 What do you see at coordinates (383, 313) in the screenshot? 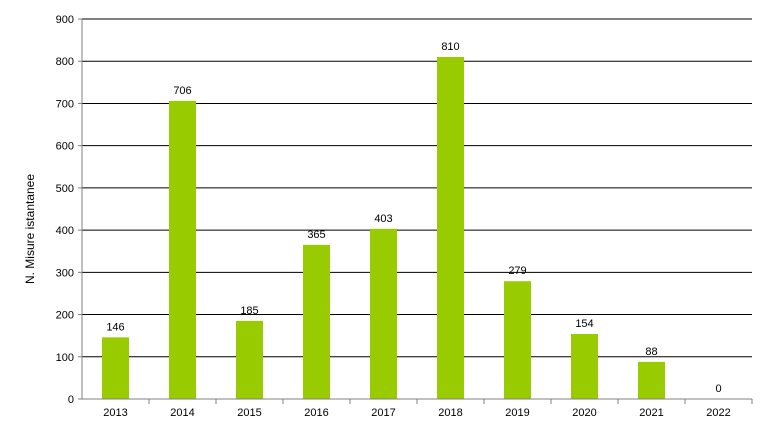
I see `bar-2017` at bounding box center [383, 313].